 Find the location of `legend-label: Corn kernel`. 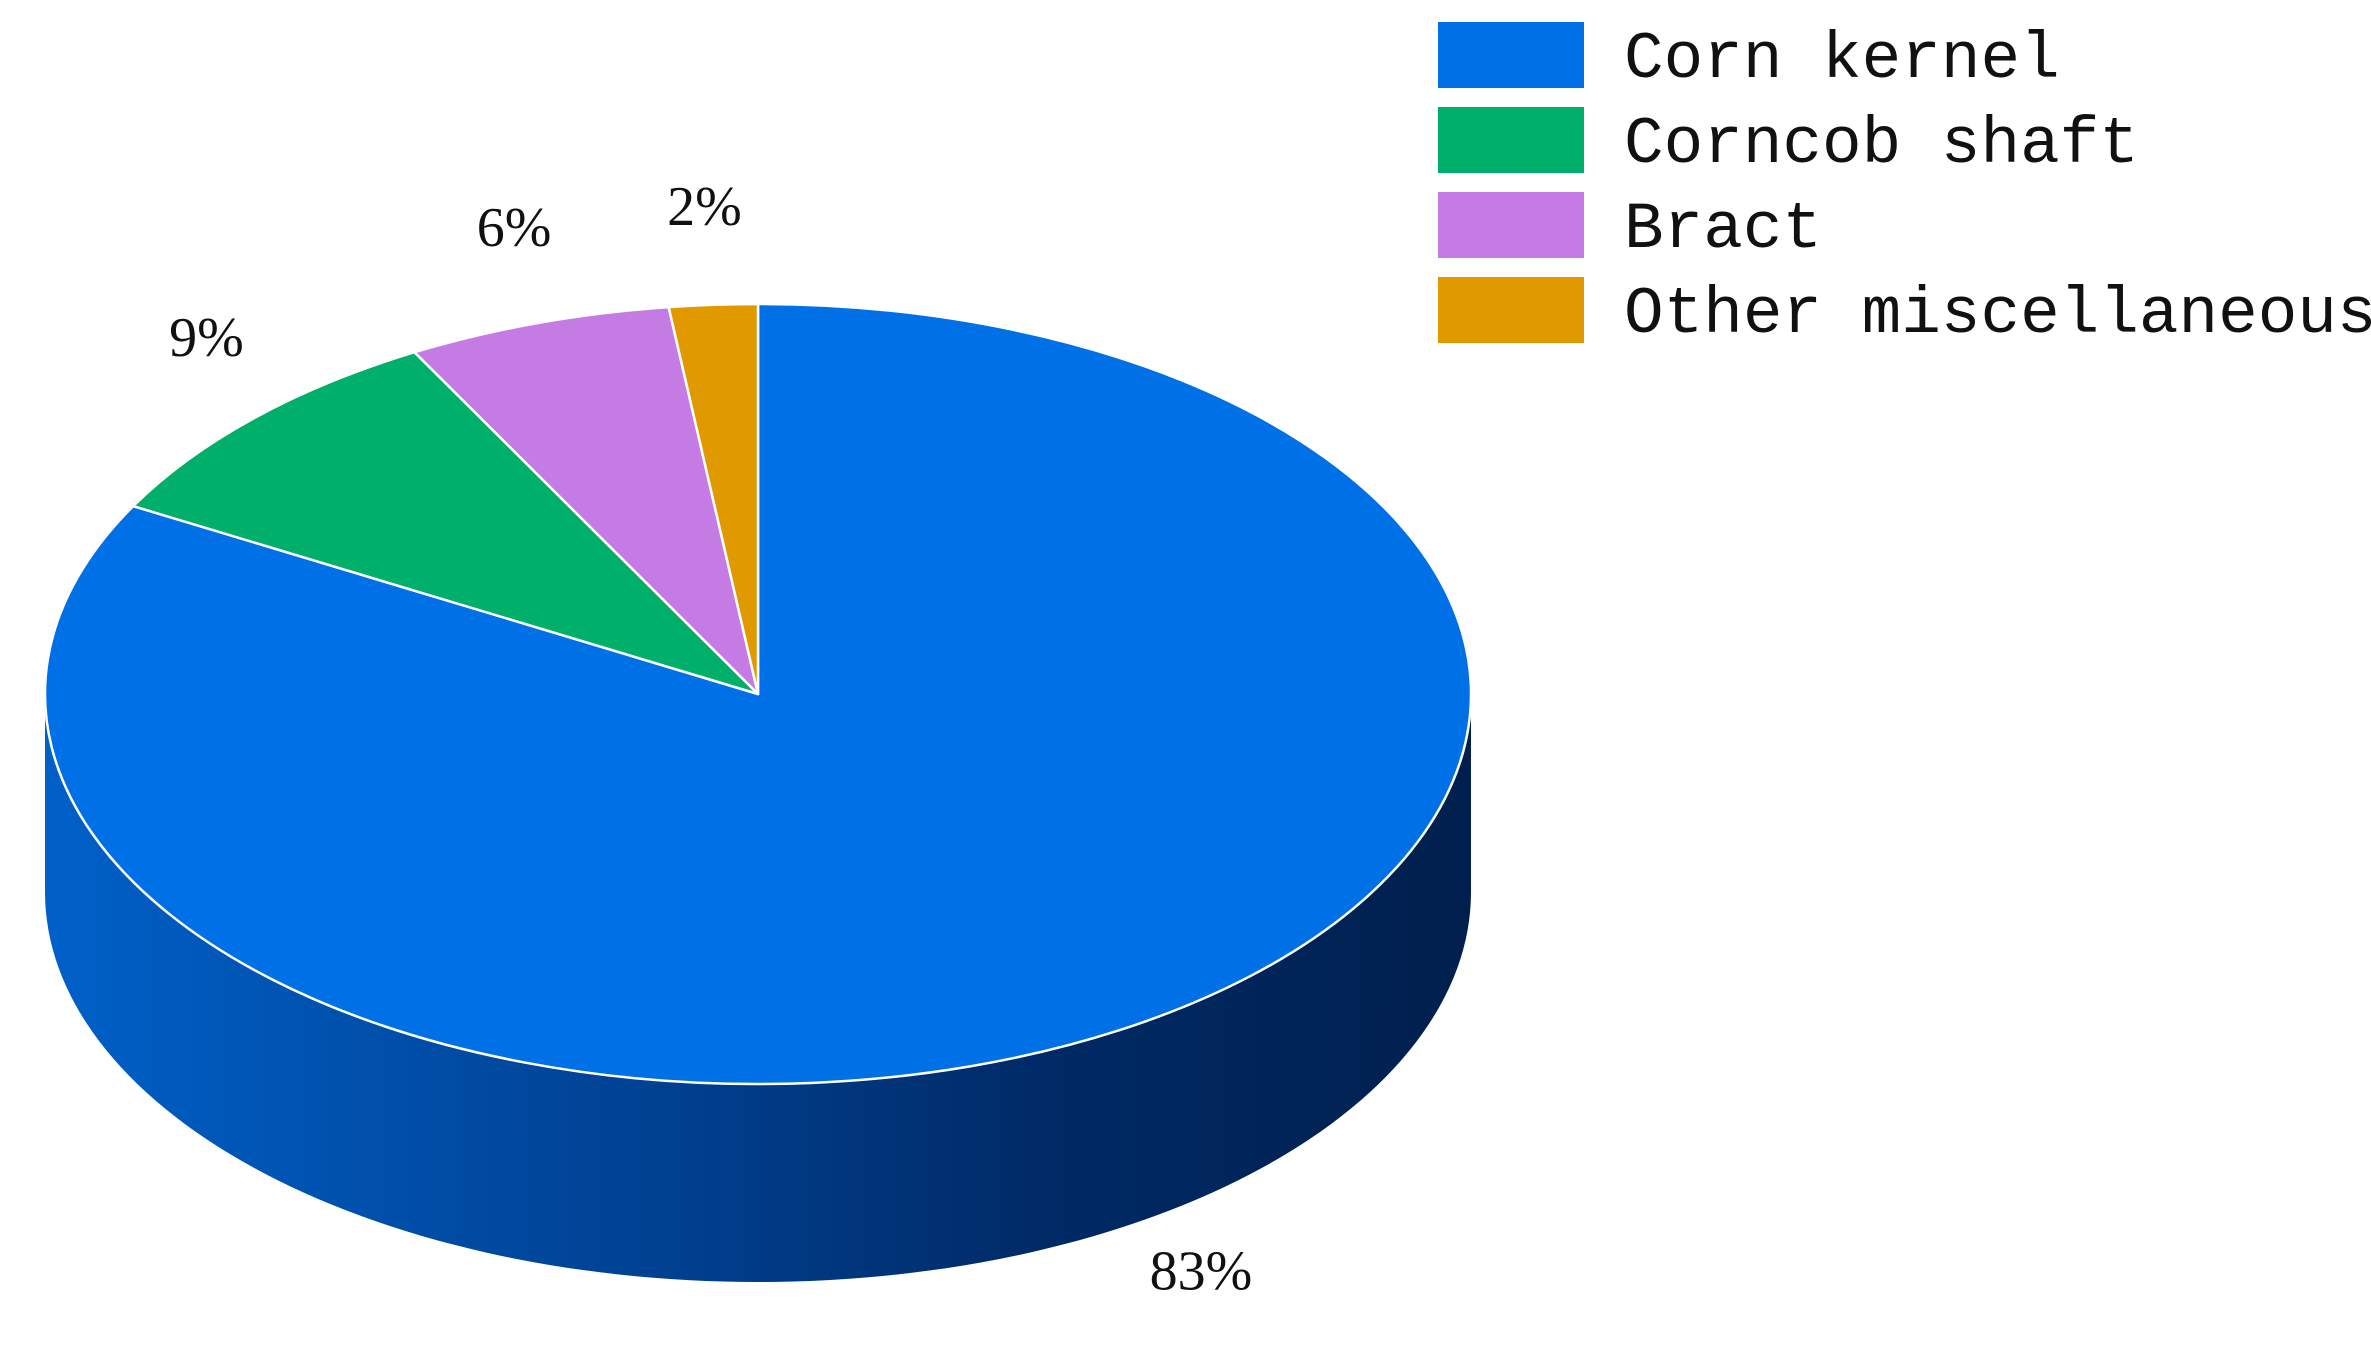

legend-label: Corn kernel is located at coordinates (1842, 59).